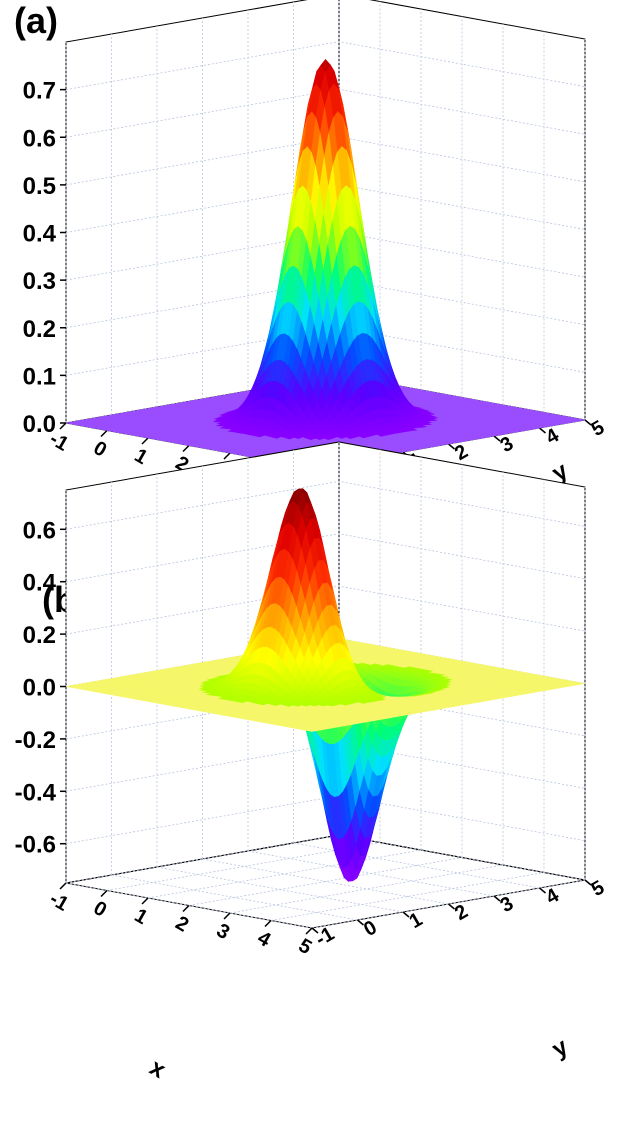  What do you see at coordinates (39, 281) in the screenshot?
I see `z-tick-label: 0.3` at bounding box center [39, 281].